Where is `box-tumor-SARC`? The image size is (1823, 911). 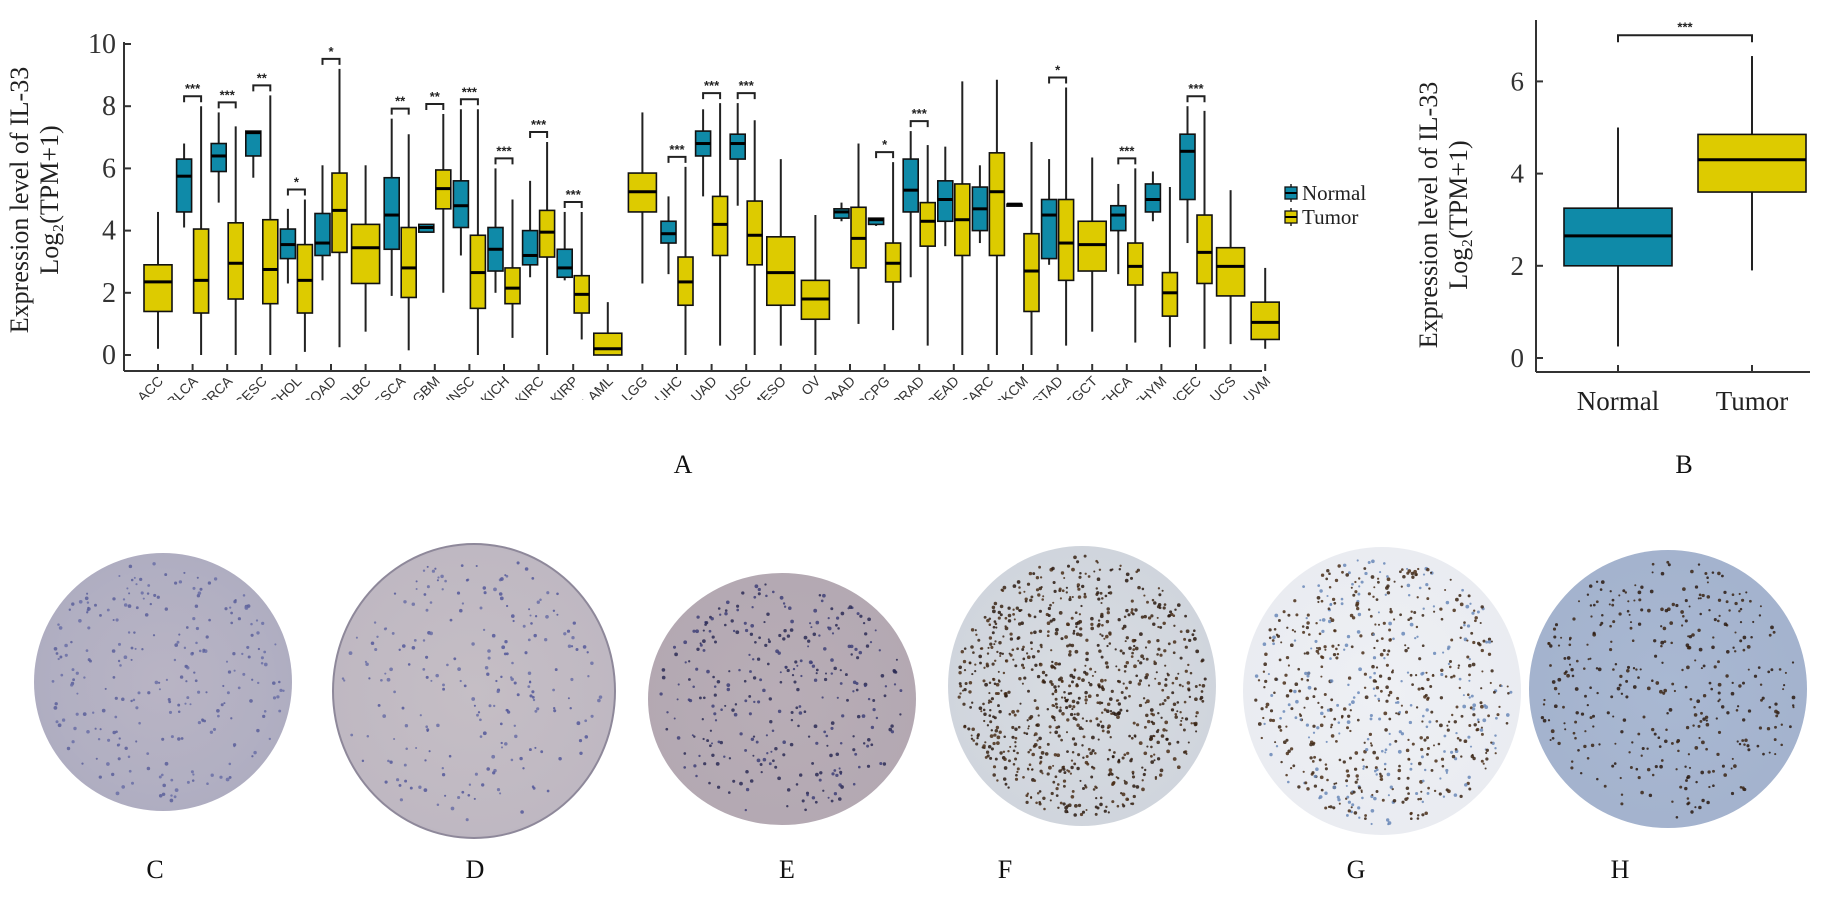 box-tumor-SARC is located at coordinates (997, 217).